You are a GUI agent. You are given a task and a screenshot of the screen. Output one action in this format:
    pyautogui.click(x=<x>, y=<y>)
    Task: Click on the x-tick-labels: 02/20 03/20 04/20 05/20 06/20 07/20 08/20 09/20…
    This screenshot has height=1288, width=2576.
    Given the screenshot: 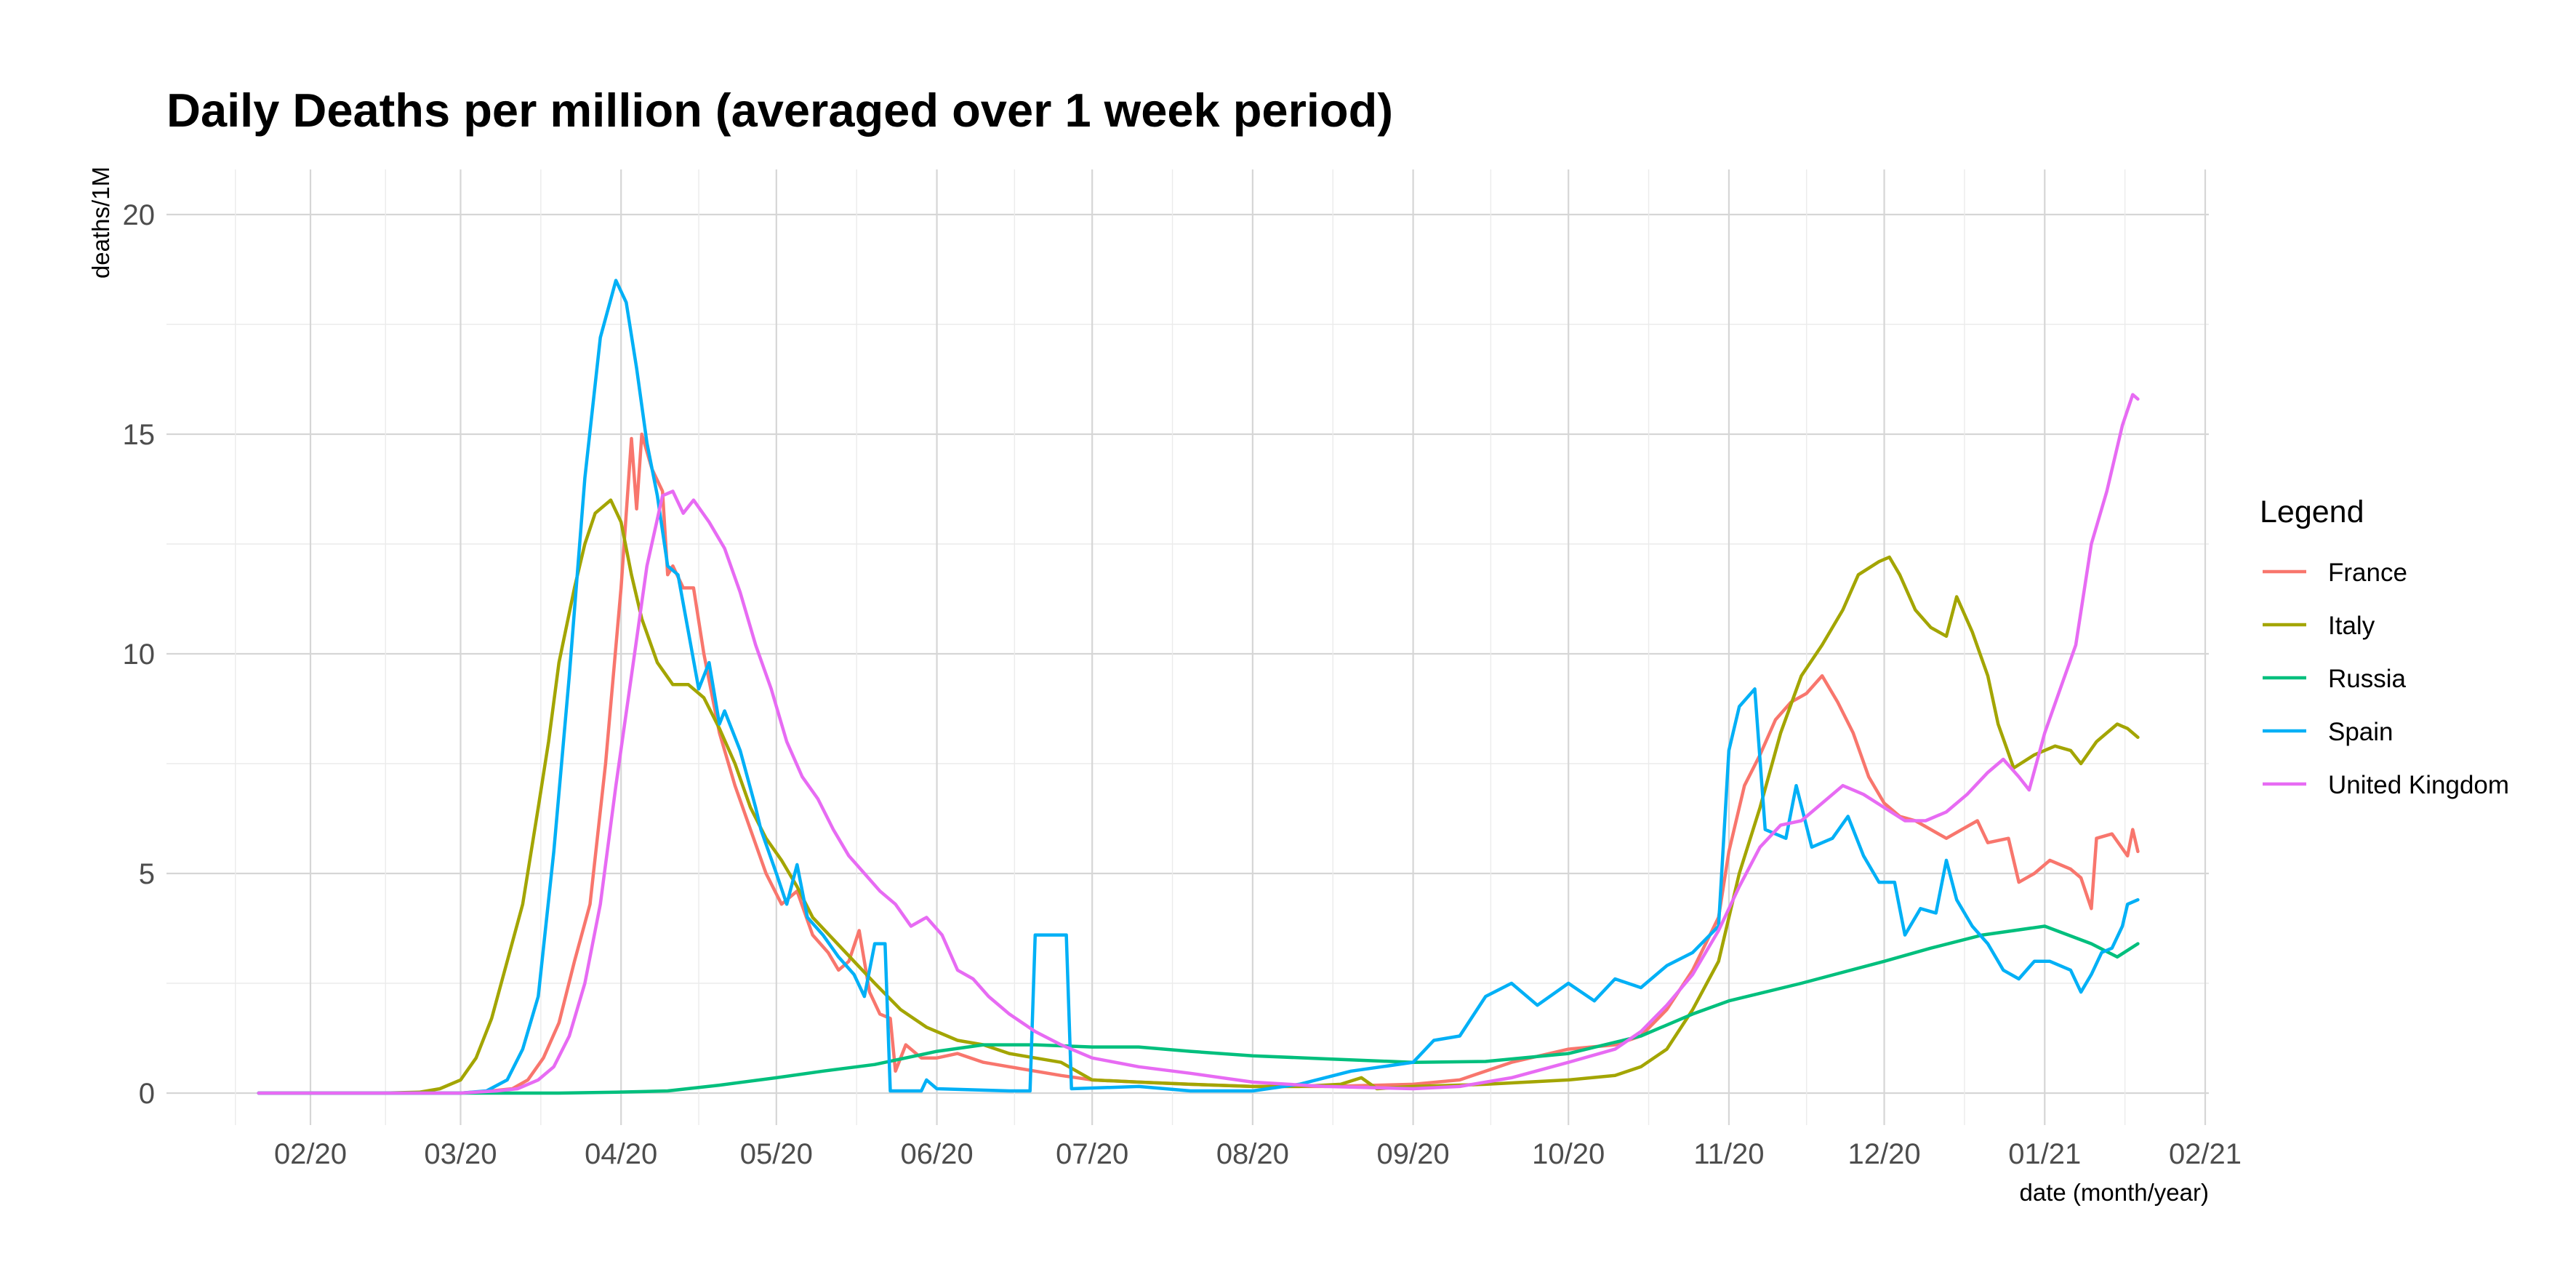 What is the action you would take?
    pyautogui.click(x=1258, y=1154)
    